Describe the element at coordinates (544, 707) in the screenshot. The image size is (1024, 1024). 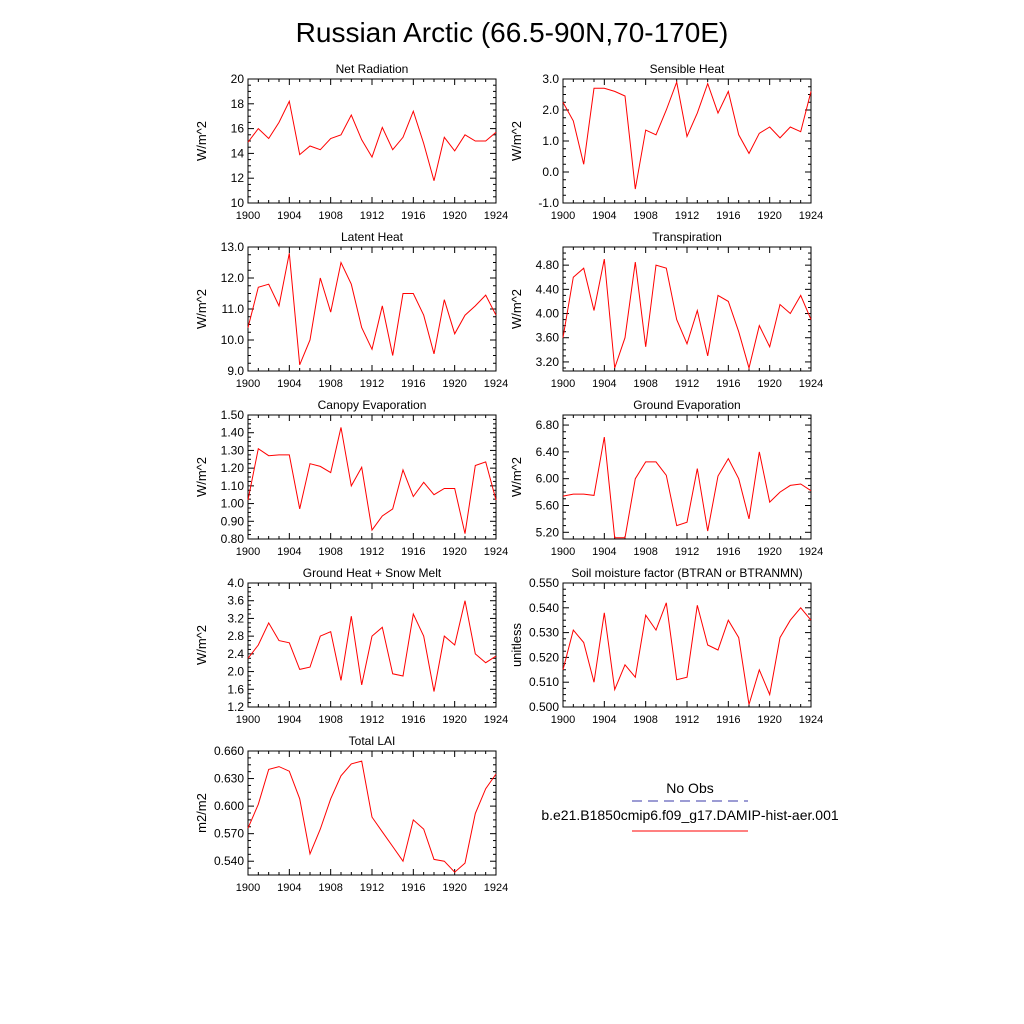
I see `y-tick-label: 0.500` at that location.